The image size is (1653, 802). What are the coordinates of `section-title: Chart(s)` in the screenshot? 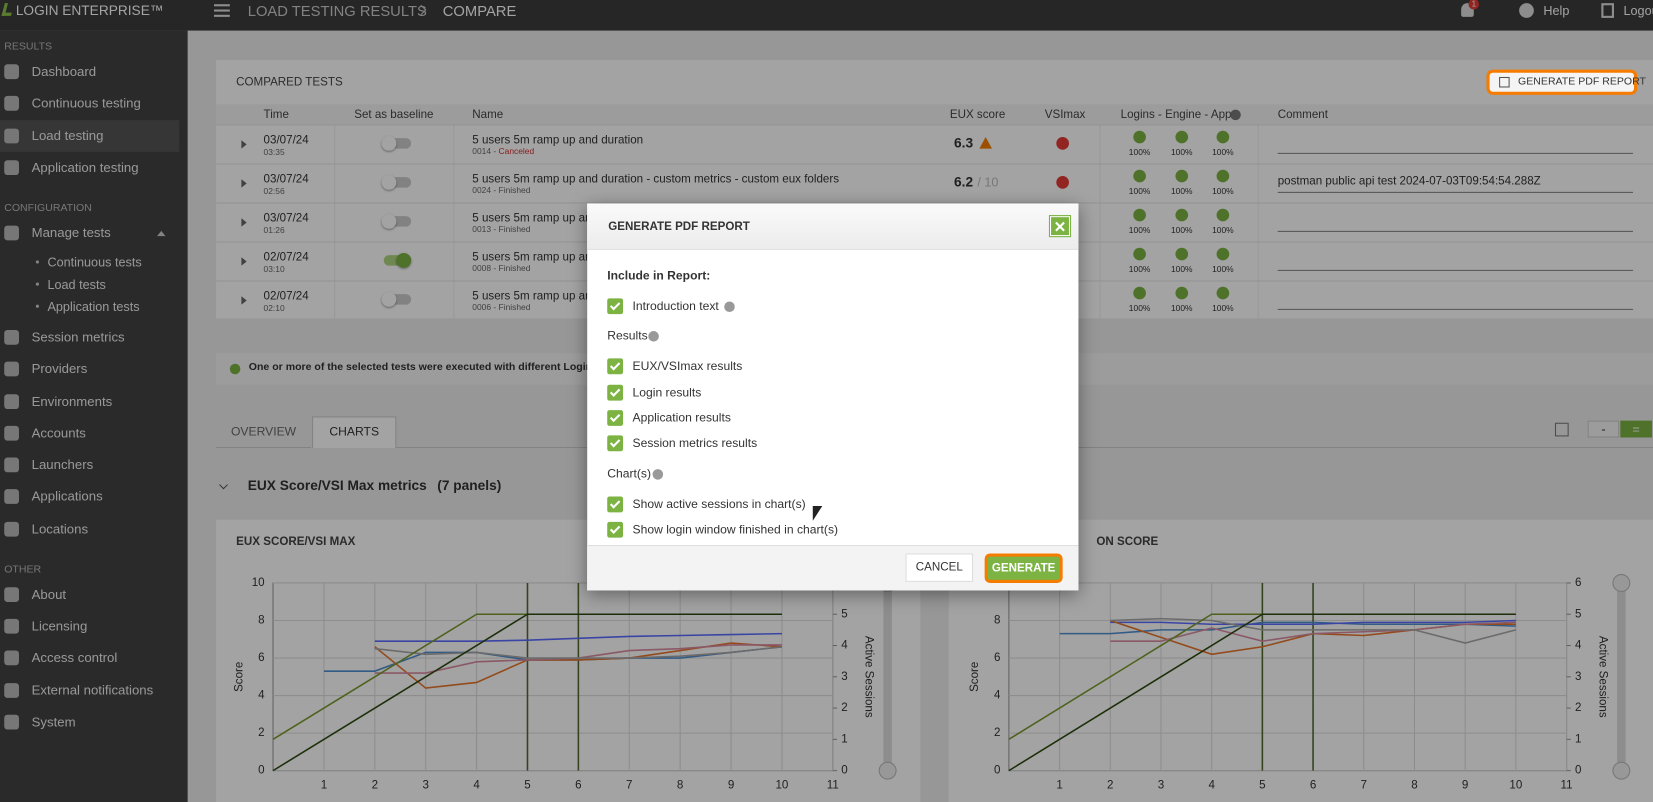 It's located at (629, 474).